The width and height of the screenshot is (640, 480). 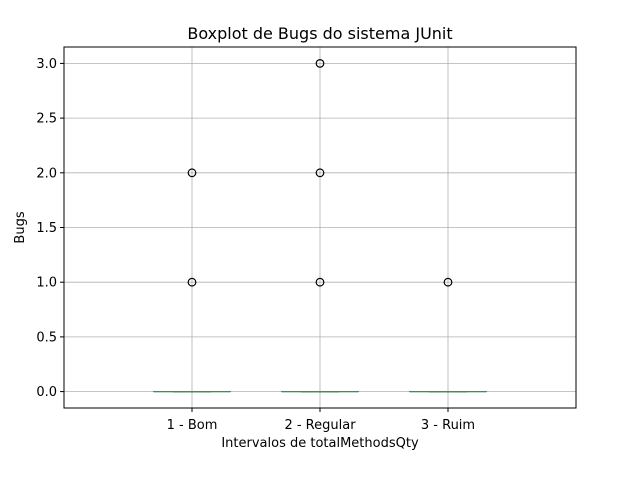 I want to click on x-axis-label: Intervalos de totalMethodsQty, so click(x=320, y=443).